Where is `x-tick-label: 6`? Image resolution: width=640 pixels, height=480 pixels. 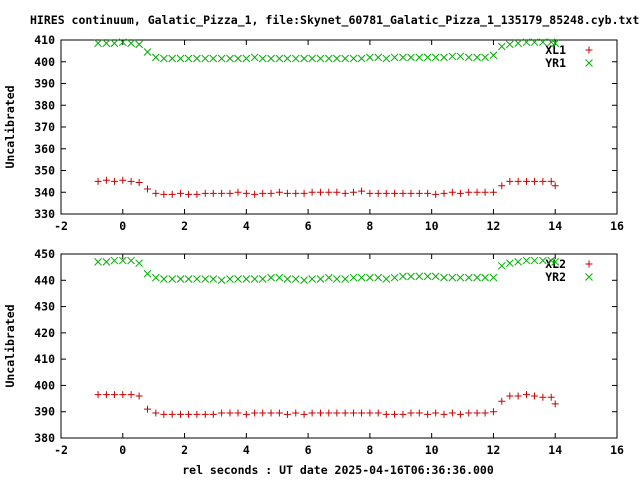 x-tick-label: 6 is located at coordinates (308, 450).